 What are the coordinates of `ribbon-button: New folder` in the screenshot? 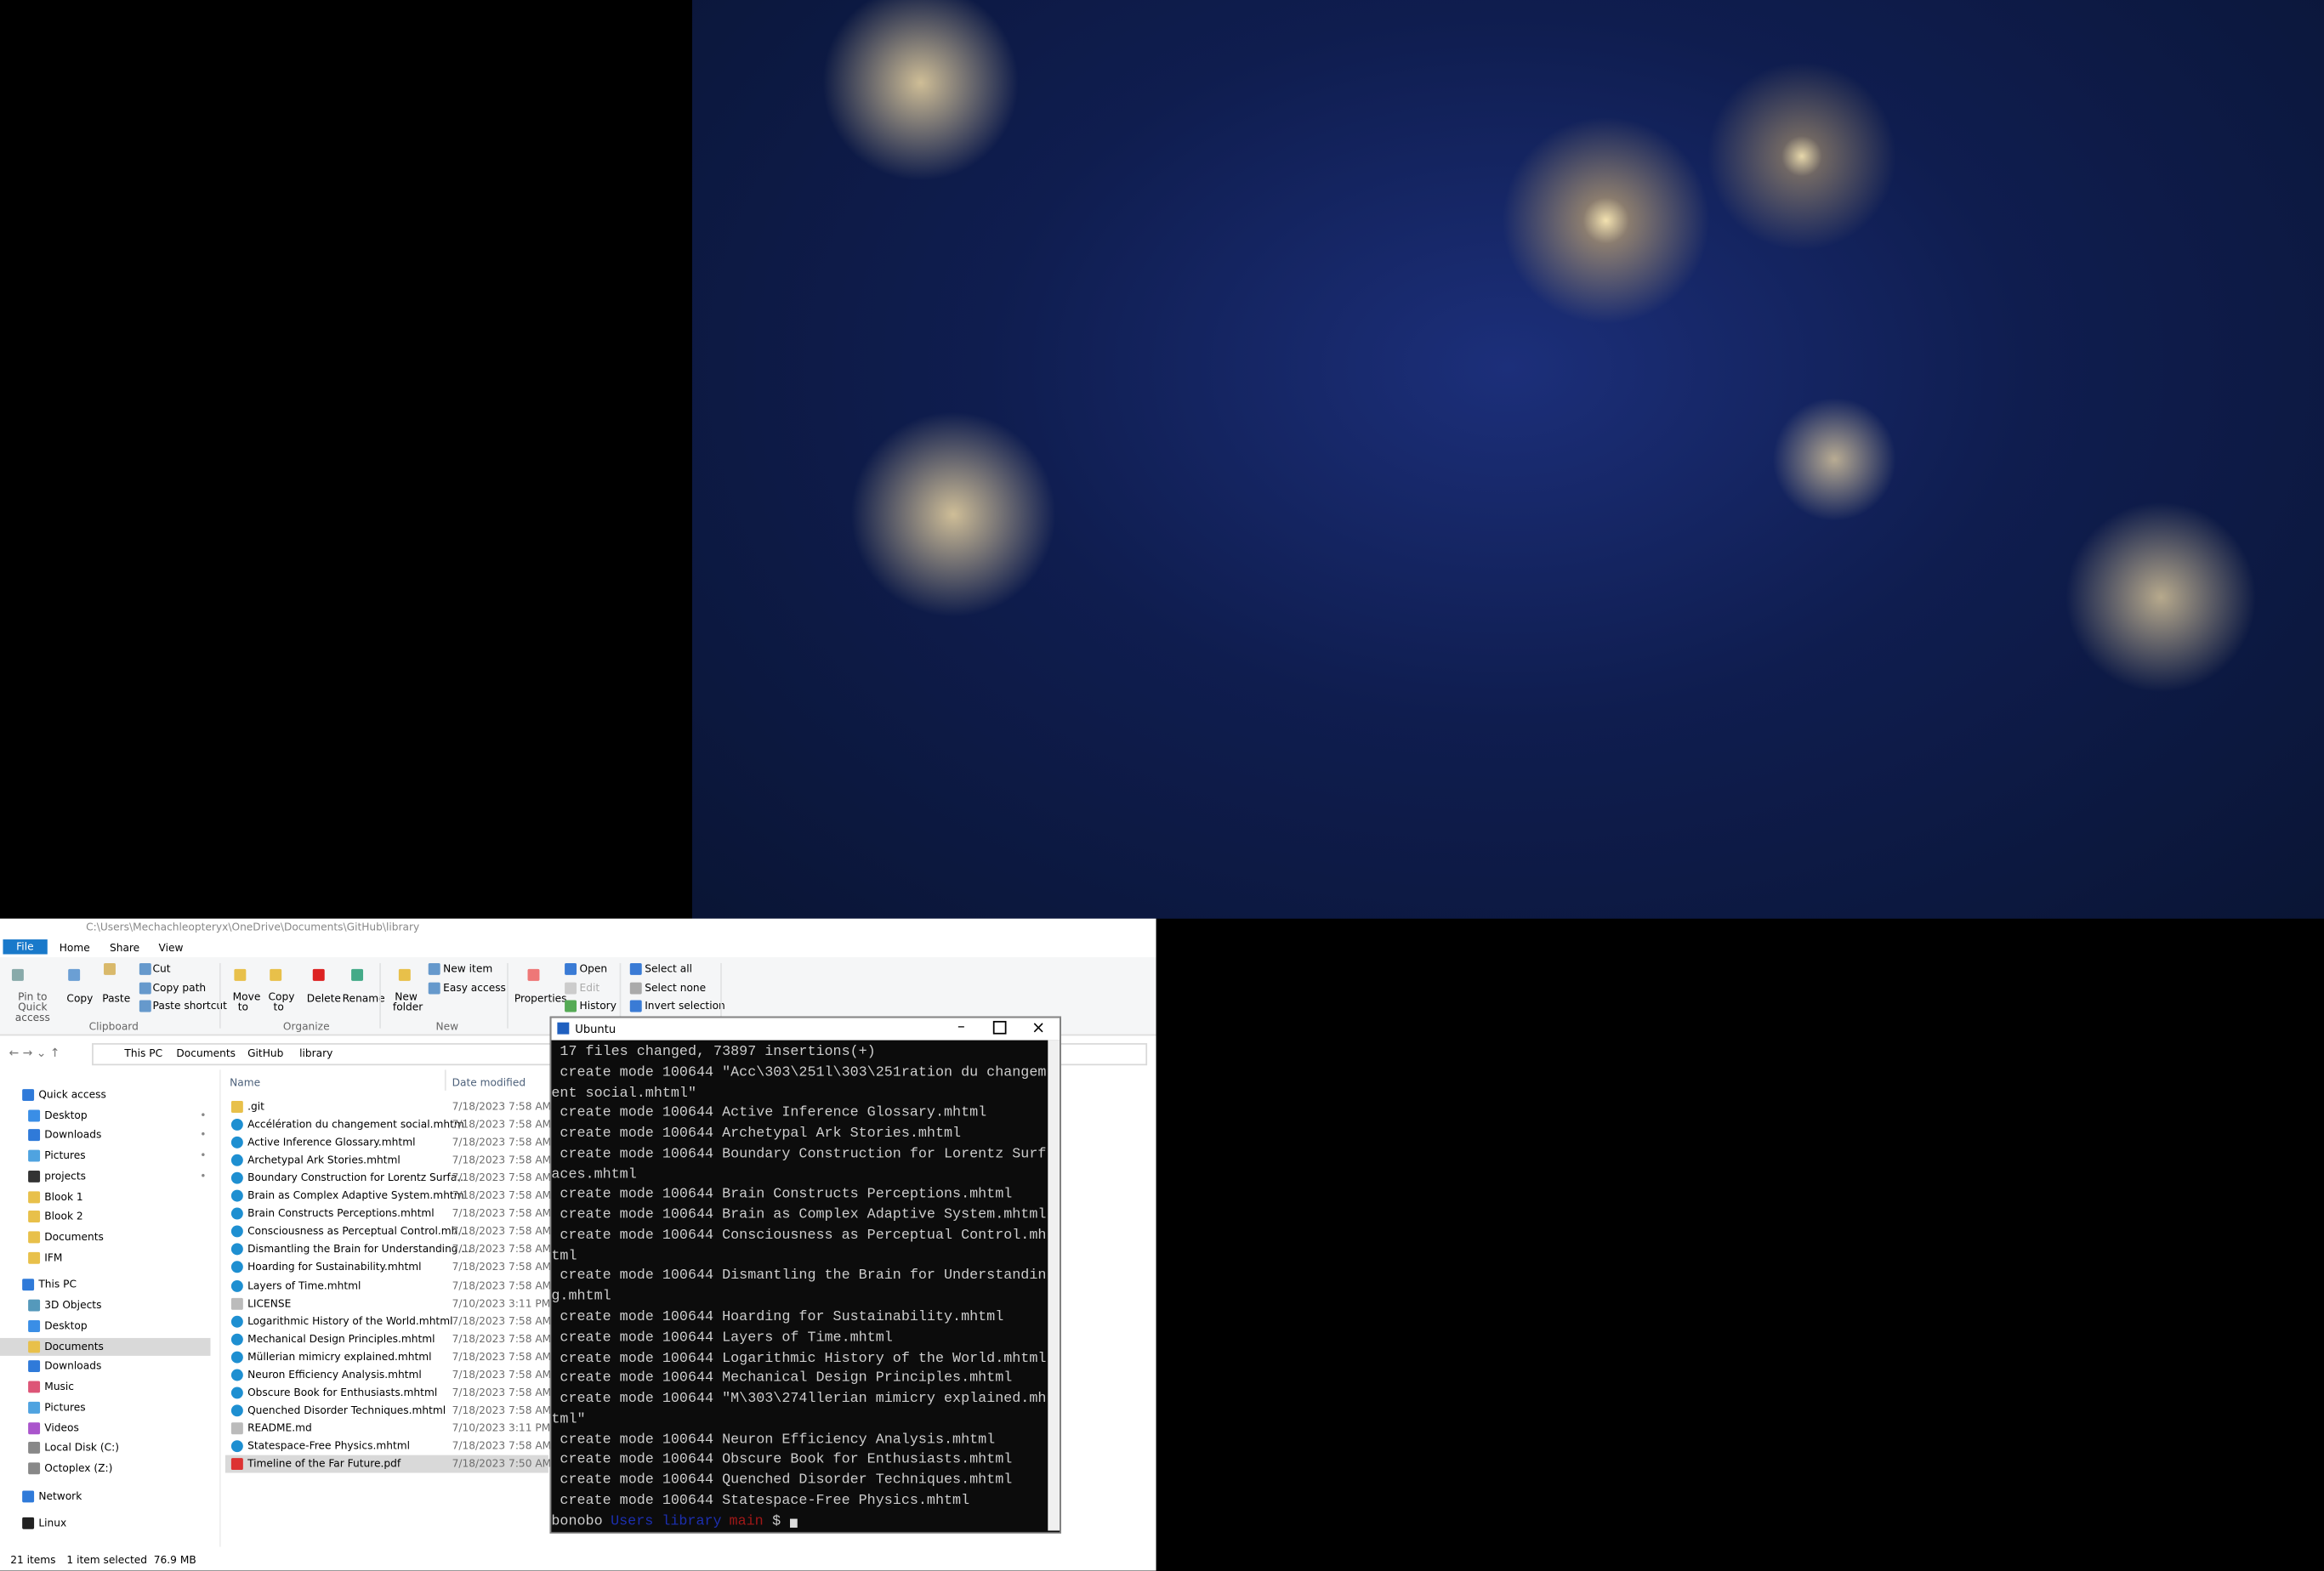 It's located at (407, 1002).